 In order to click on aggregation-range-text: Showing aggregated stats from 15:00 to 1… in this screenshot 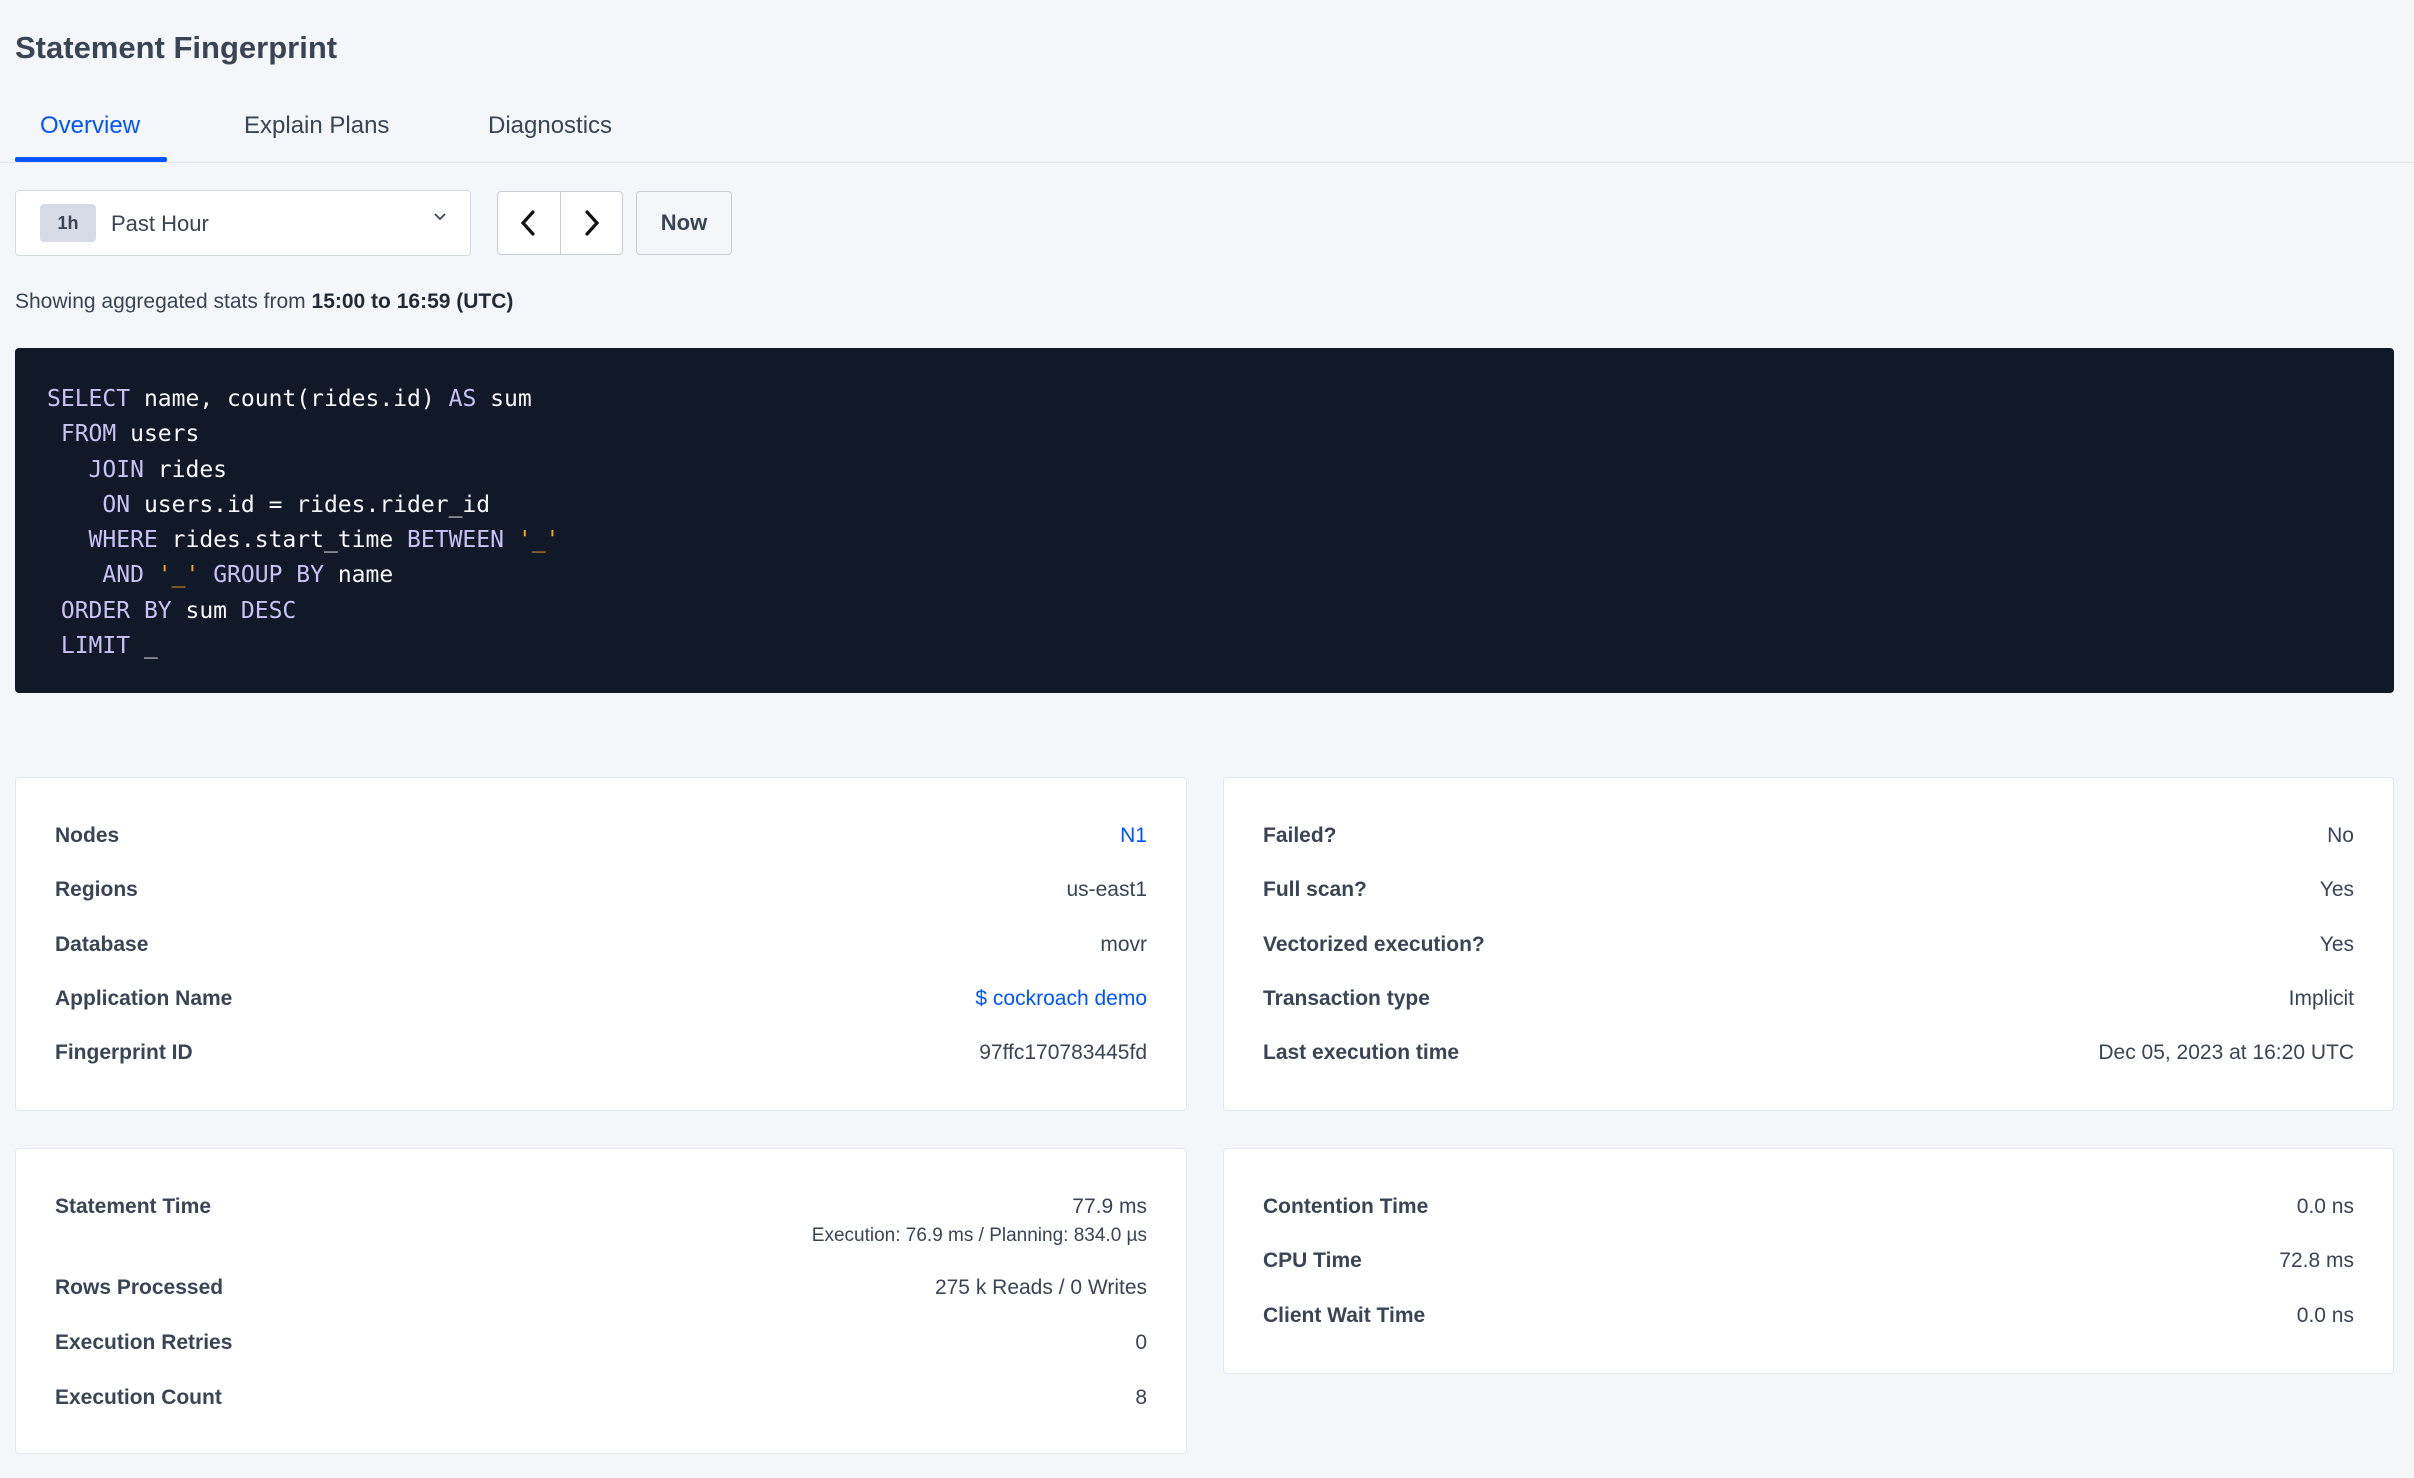, I will do `click(264, 302)`.